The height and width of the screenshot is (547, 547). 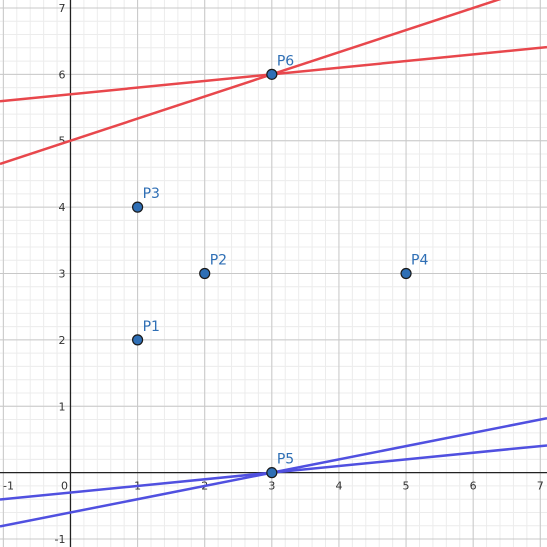 What do you see at coordinates (61, 340) in the screenshot?
I see `y-tick-label: 2` at bounding box center [61, 340].